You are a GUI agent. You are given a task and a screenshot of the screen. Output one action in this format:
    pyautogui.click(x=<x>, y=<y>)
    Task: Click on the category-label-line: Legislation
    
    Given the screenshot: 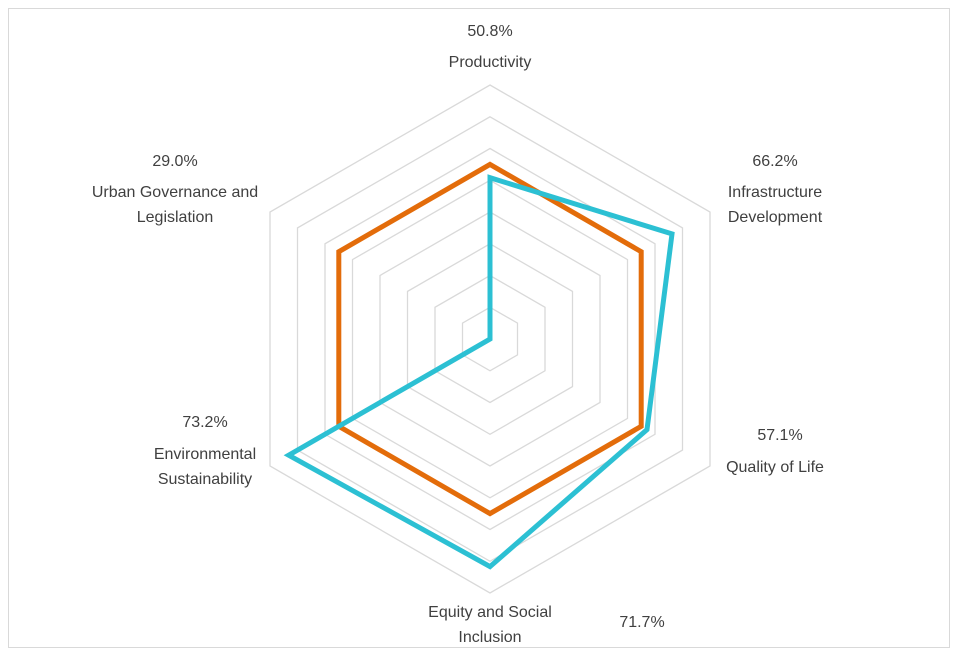 What is the action you would take?
    pyautogui.click(x=175, y=217)
    